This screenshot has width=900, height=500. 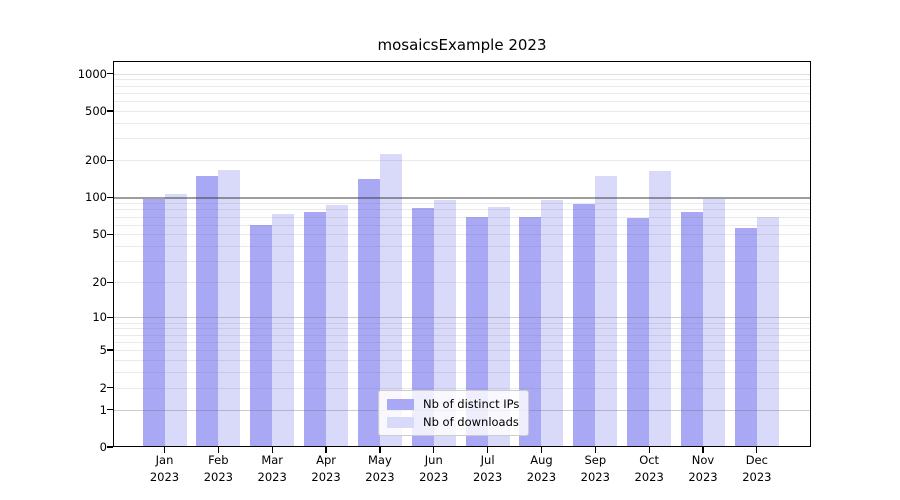 I want to click on x-tick-month: Jun, so click(x=433, y=460).